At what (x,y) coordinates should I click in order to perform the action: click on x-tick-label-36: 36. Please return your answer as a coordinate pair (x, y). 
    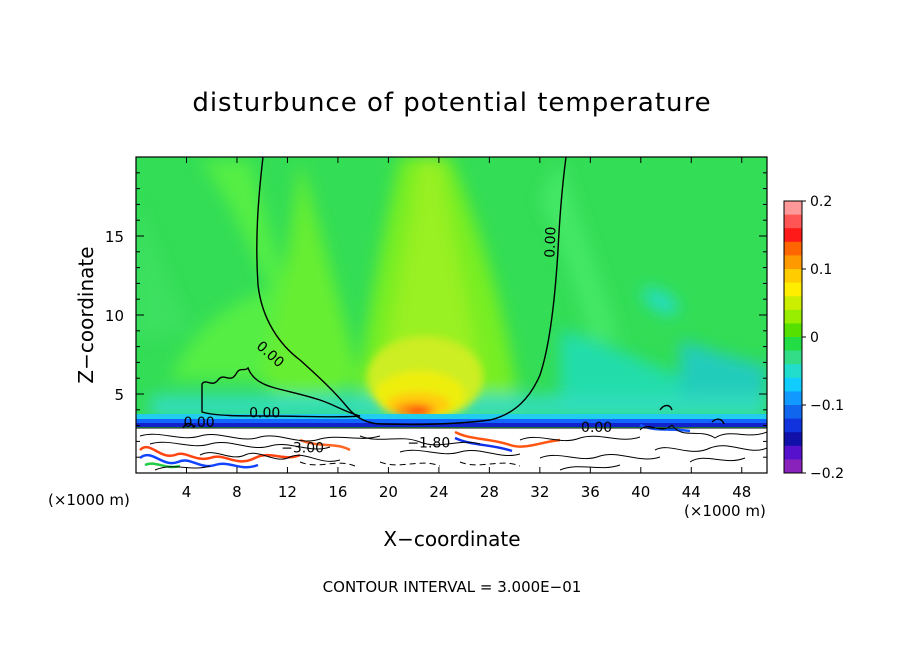
    Looking at the image, I should click on (590, 492).